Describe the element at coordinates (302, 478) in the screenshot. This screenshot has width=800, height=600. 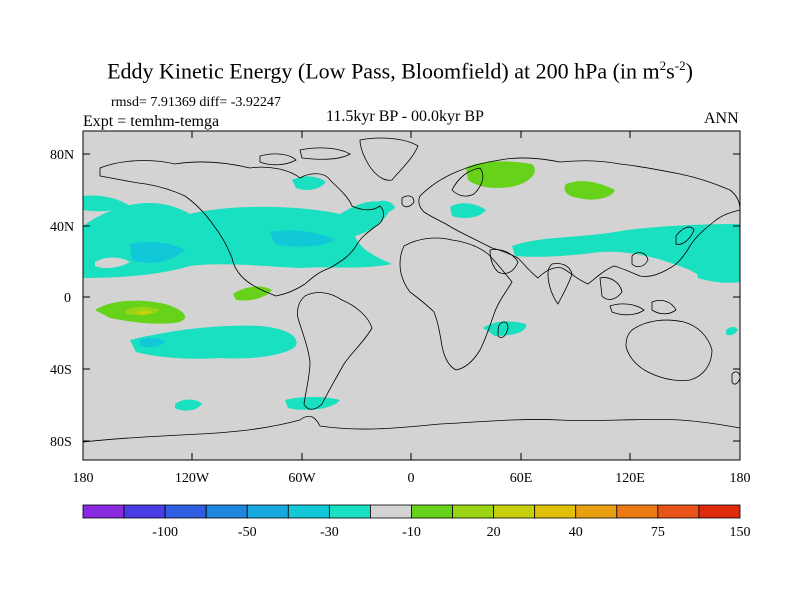
I see `lon-tick-60w: 60W` at that location.